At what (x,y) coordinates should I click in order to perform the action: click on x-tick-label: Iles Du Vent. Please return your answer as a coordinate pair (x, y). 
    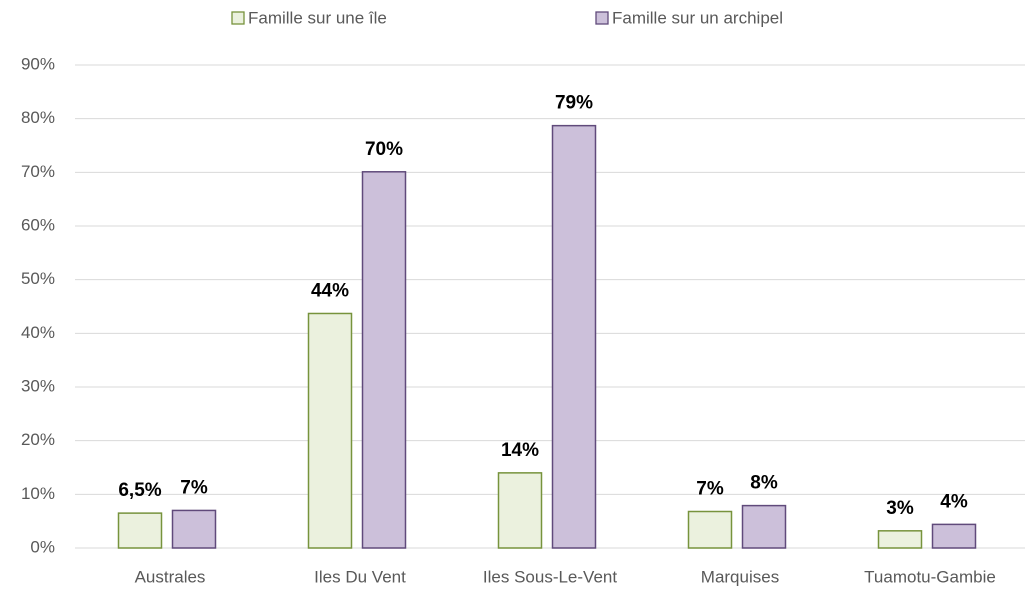
    Looking at the image, I should click on (360, 576).